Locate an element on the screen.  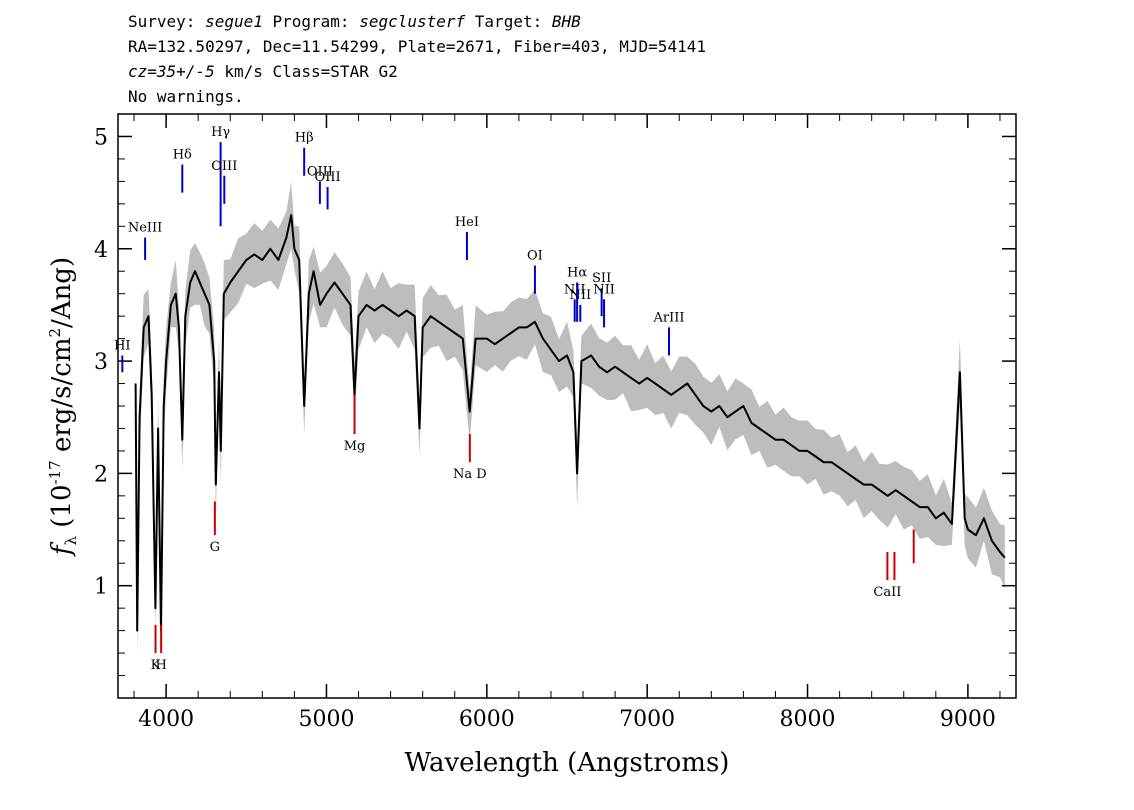
y-axis-title: fλ (10-17 erg/s/cm2/Ang) is located at coordinates (63, 407).